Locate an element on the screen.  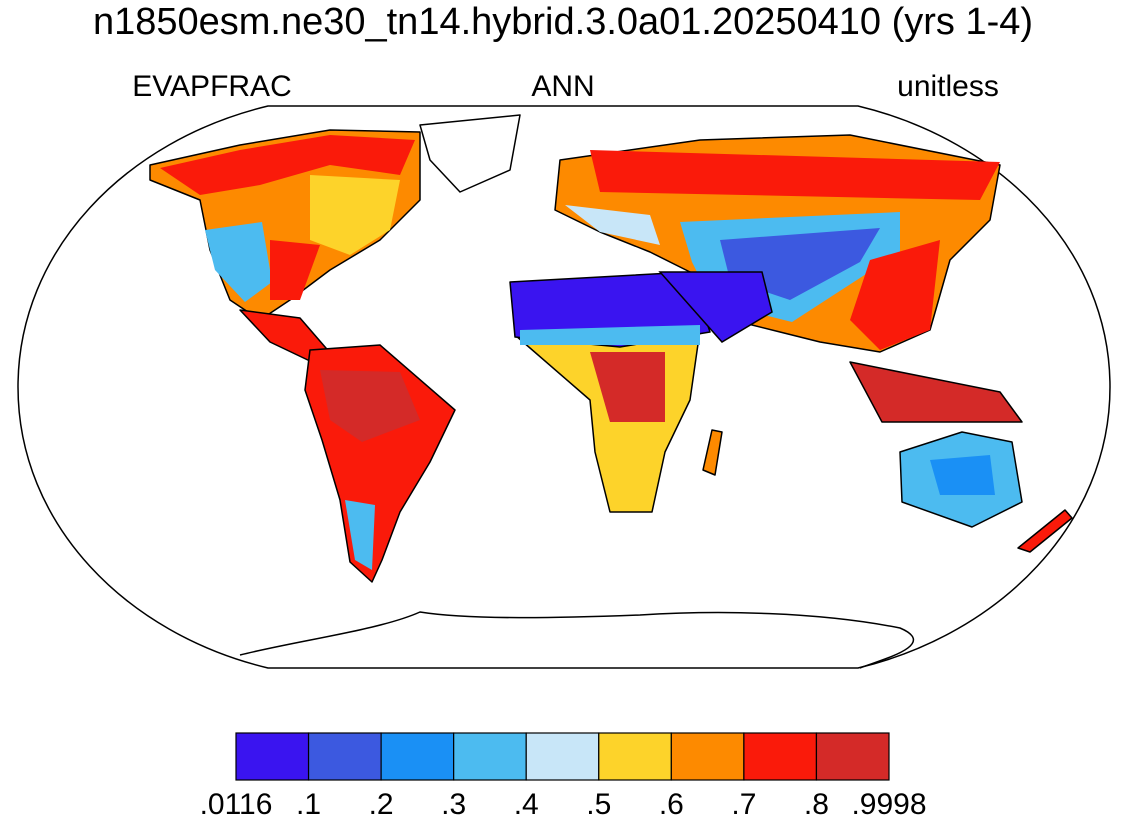
colorbar-label: .9998 is located at coordinates (888, 804).